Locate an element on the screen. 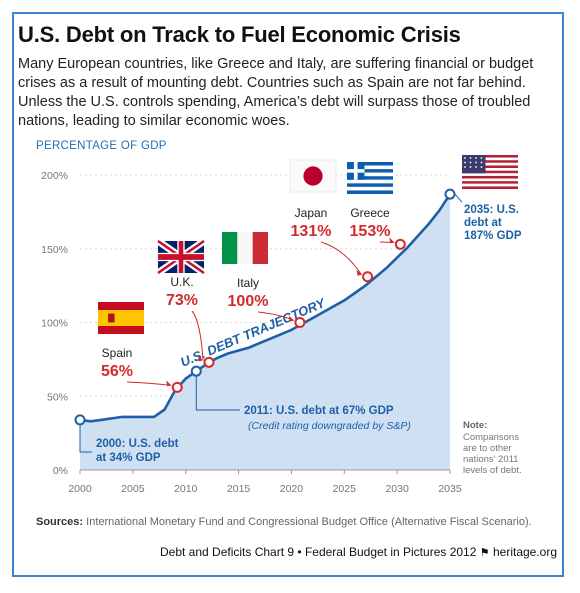  country-name: Greece is located at coordinates (370, 213).